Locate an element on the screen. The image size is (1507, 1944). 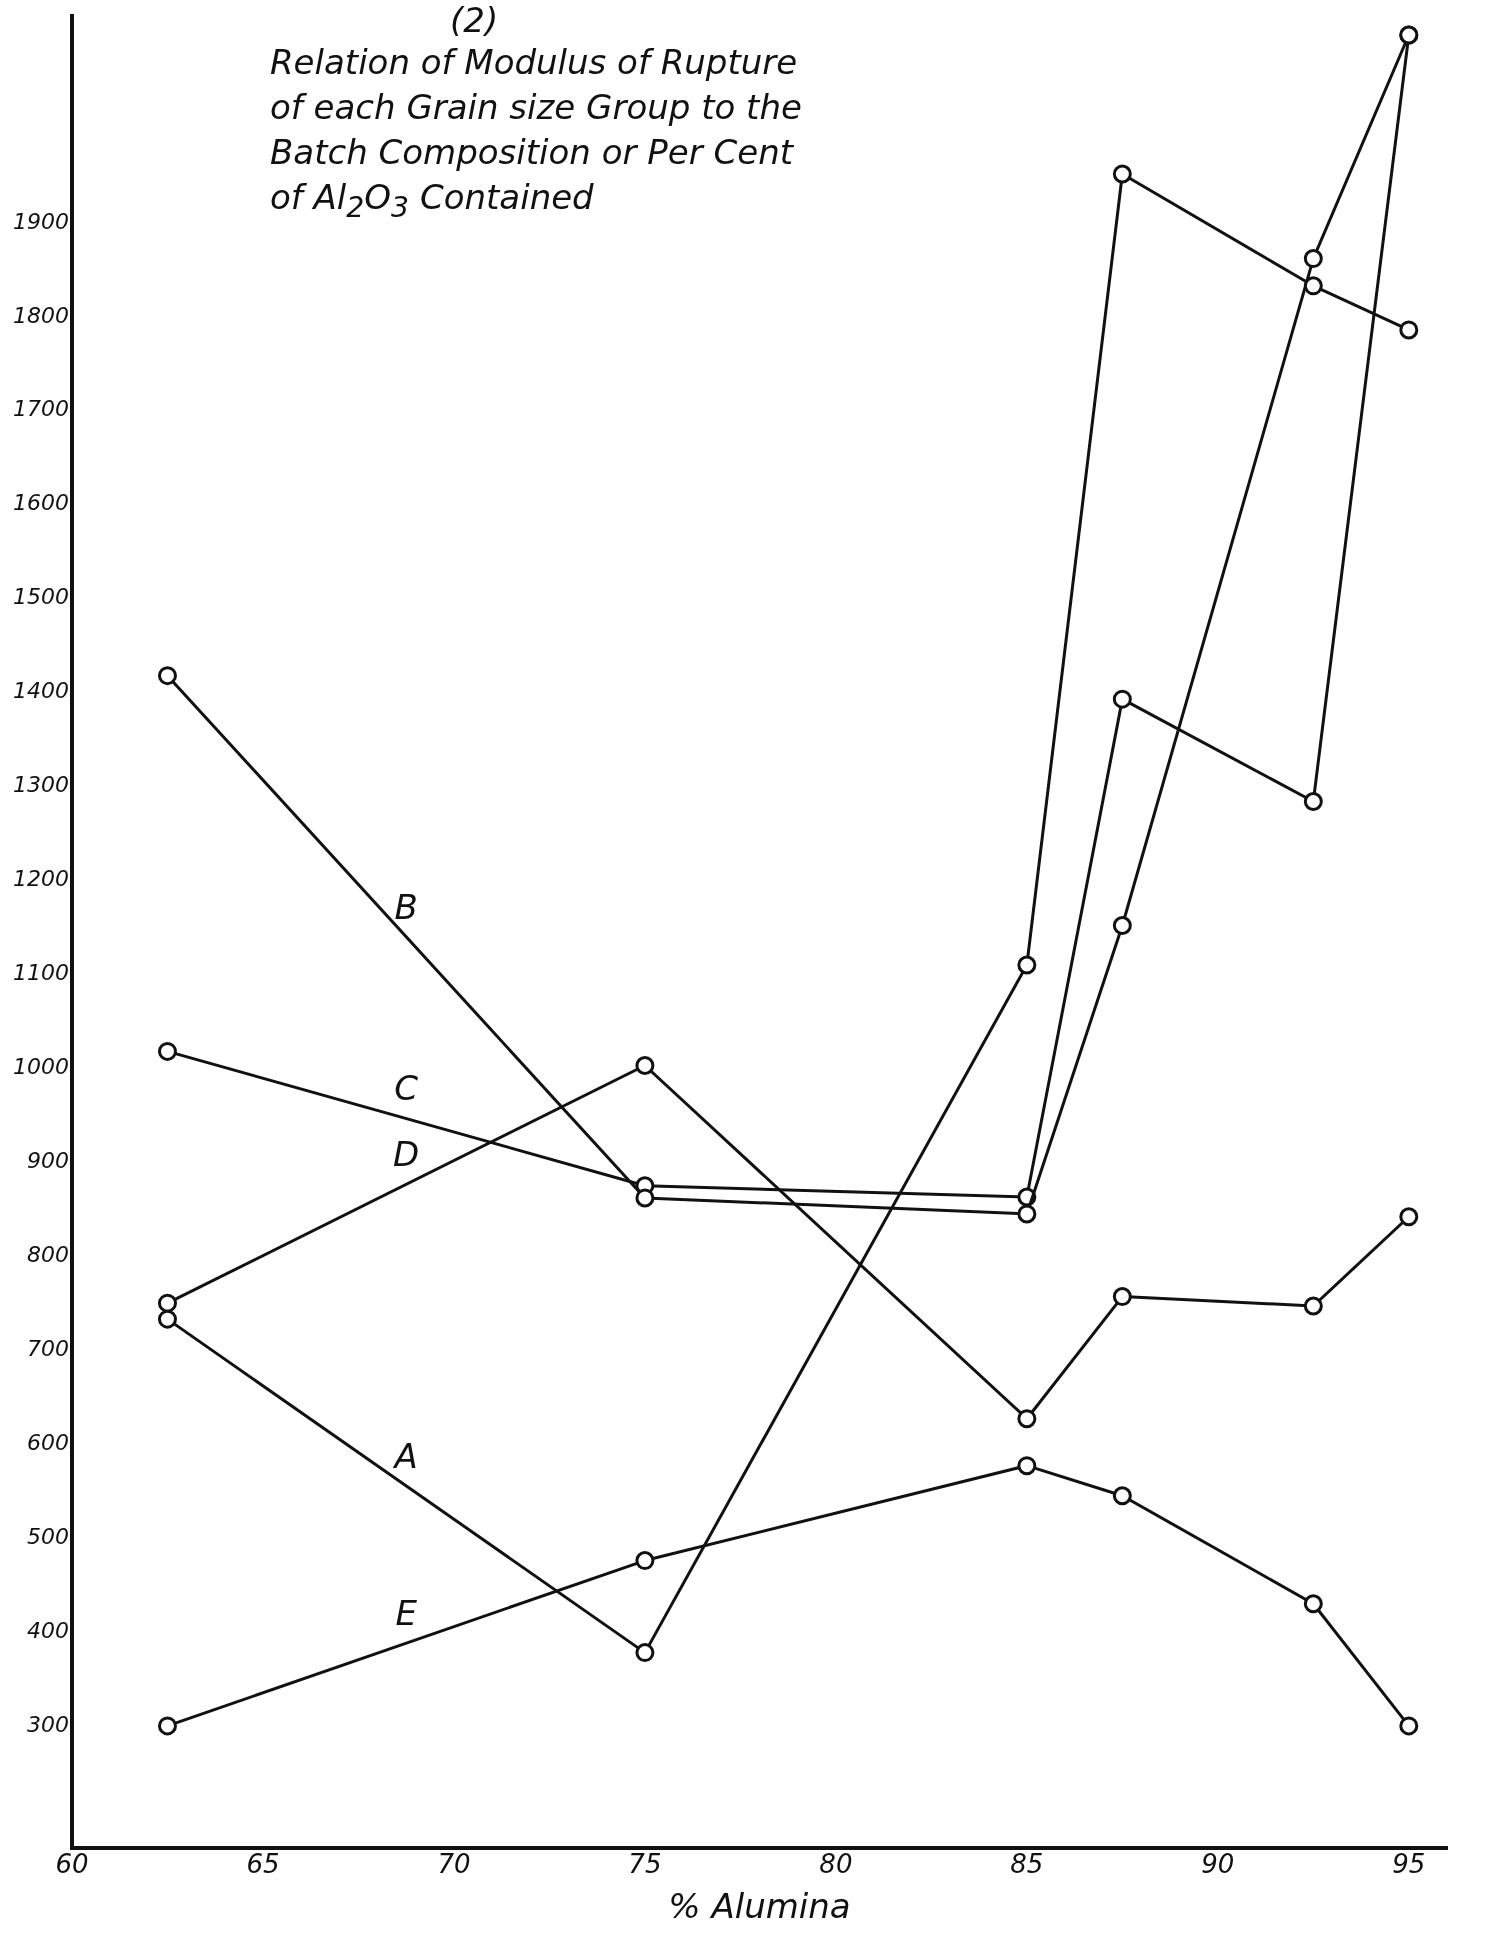
series-label: B is located at coordinates (406, 906).